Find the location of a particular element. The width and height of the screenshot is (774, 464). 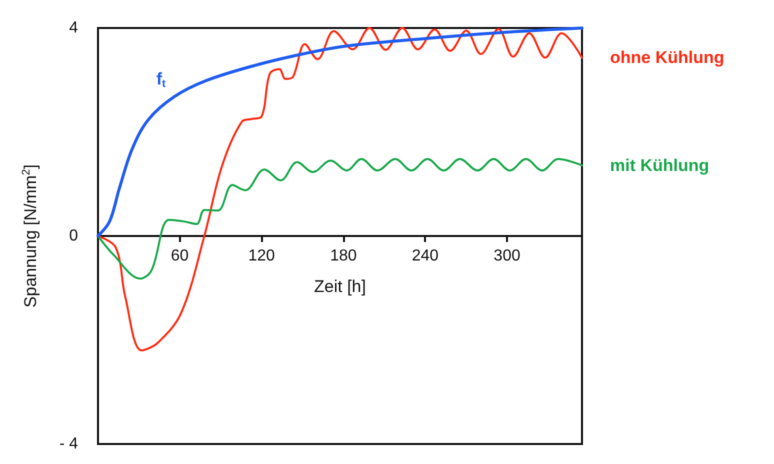

y-tick-label: 4 is located at coordinates (73, 28).